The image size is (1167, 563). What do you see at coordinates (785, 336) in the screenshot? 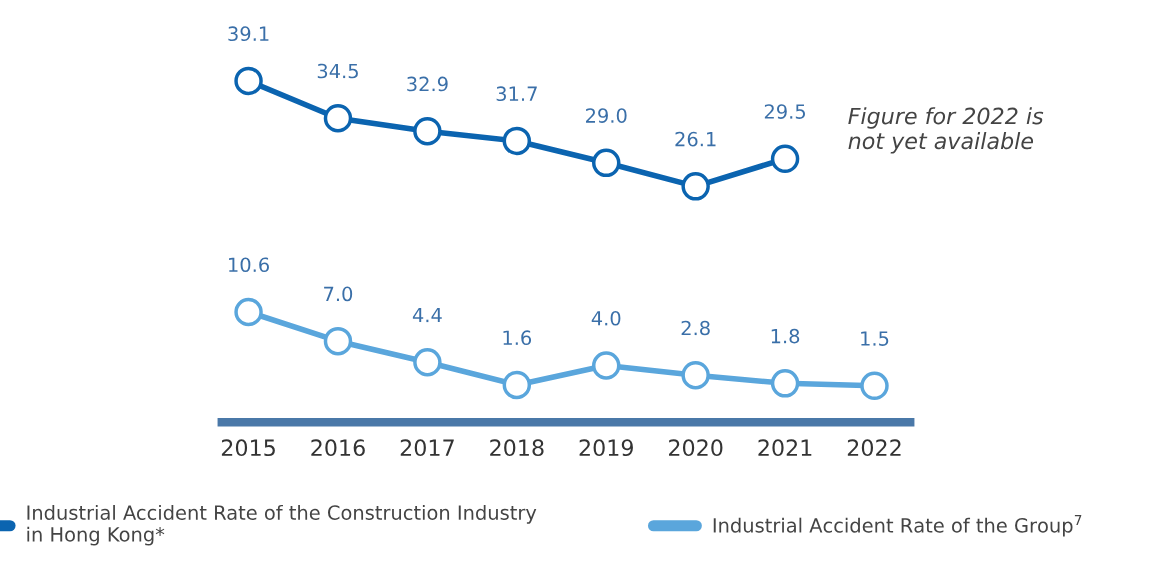
I see `data-label: 1.8` at bounding box center [785, 336].